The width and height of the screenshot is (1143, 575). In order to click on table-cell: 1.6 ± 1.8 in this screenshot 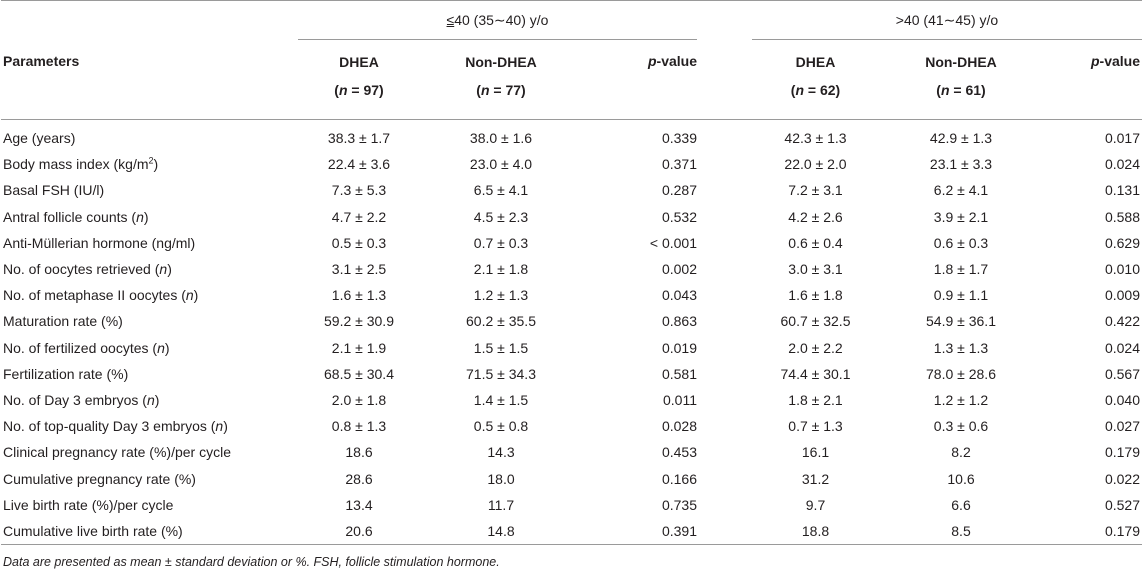, I will do `click(815, 295)`.